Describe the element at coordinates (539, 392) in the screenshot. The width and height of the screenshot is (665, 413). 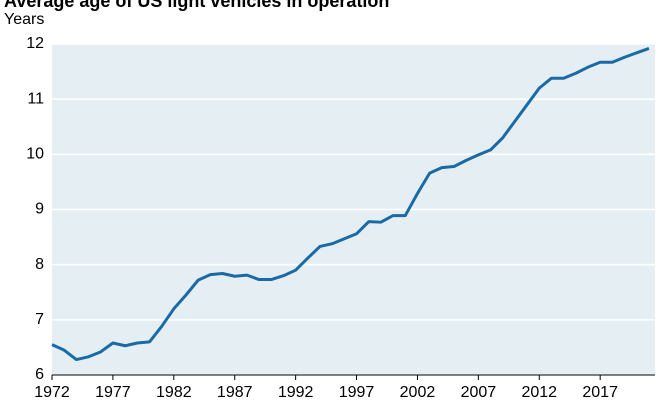
I see `x-tick-label: 2012` at that location.